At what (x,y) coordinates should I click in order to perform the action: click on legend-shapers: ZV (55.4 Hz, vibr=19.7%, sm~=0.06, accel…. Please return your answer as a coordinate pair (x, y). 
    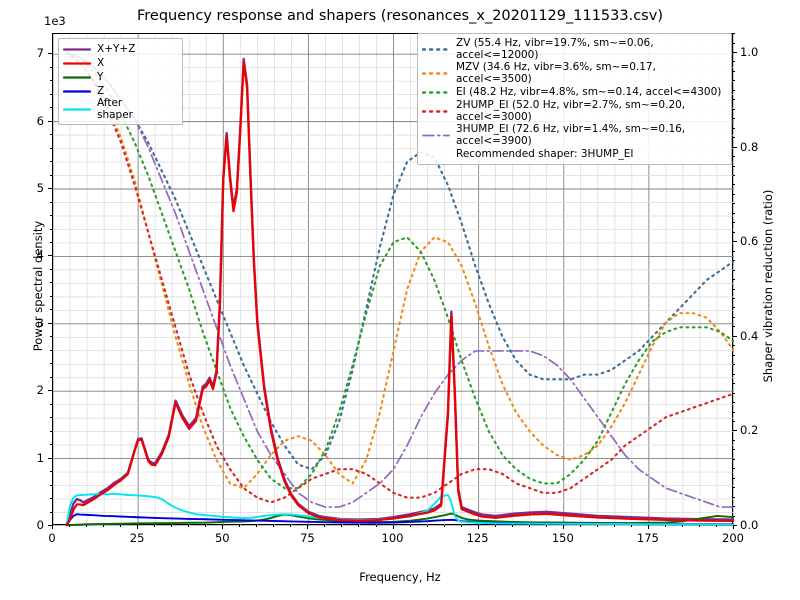
    Looking at the image, I should click on (574, 99).